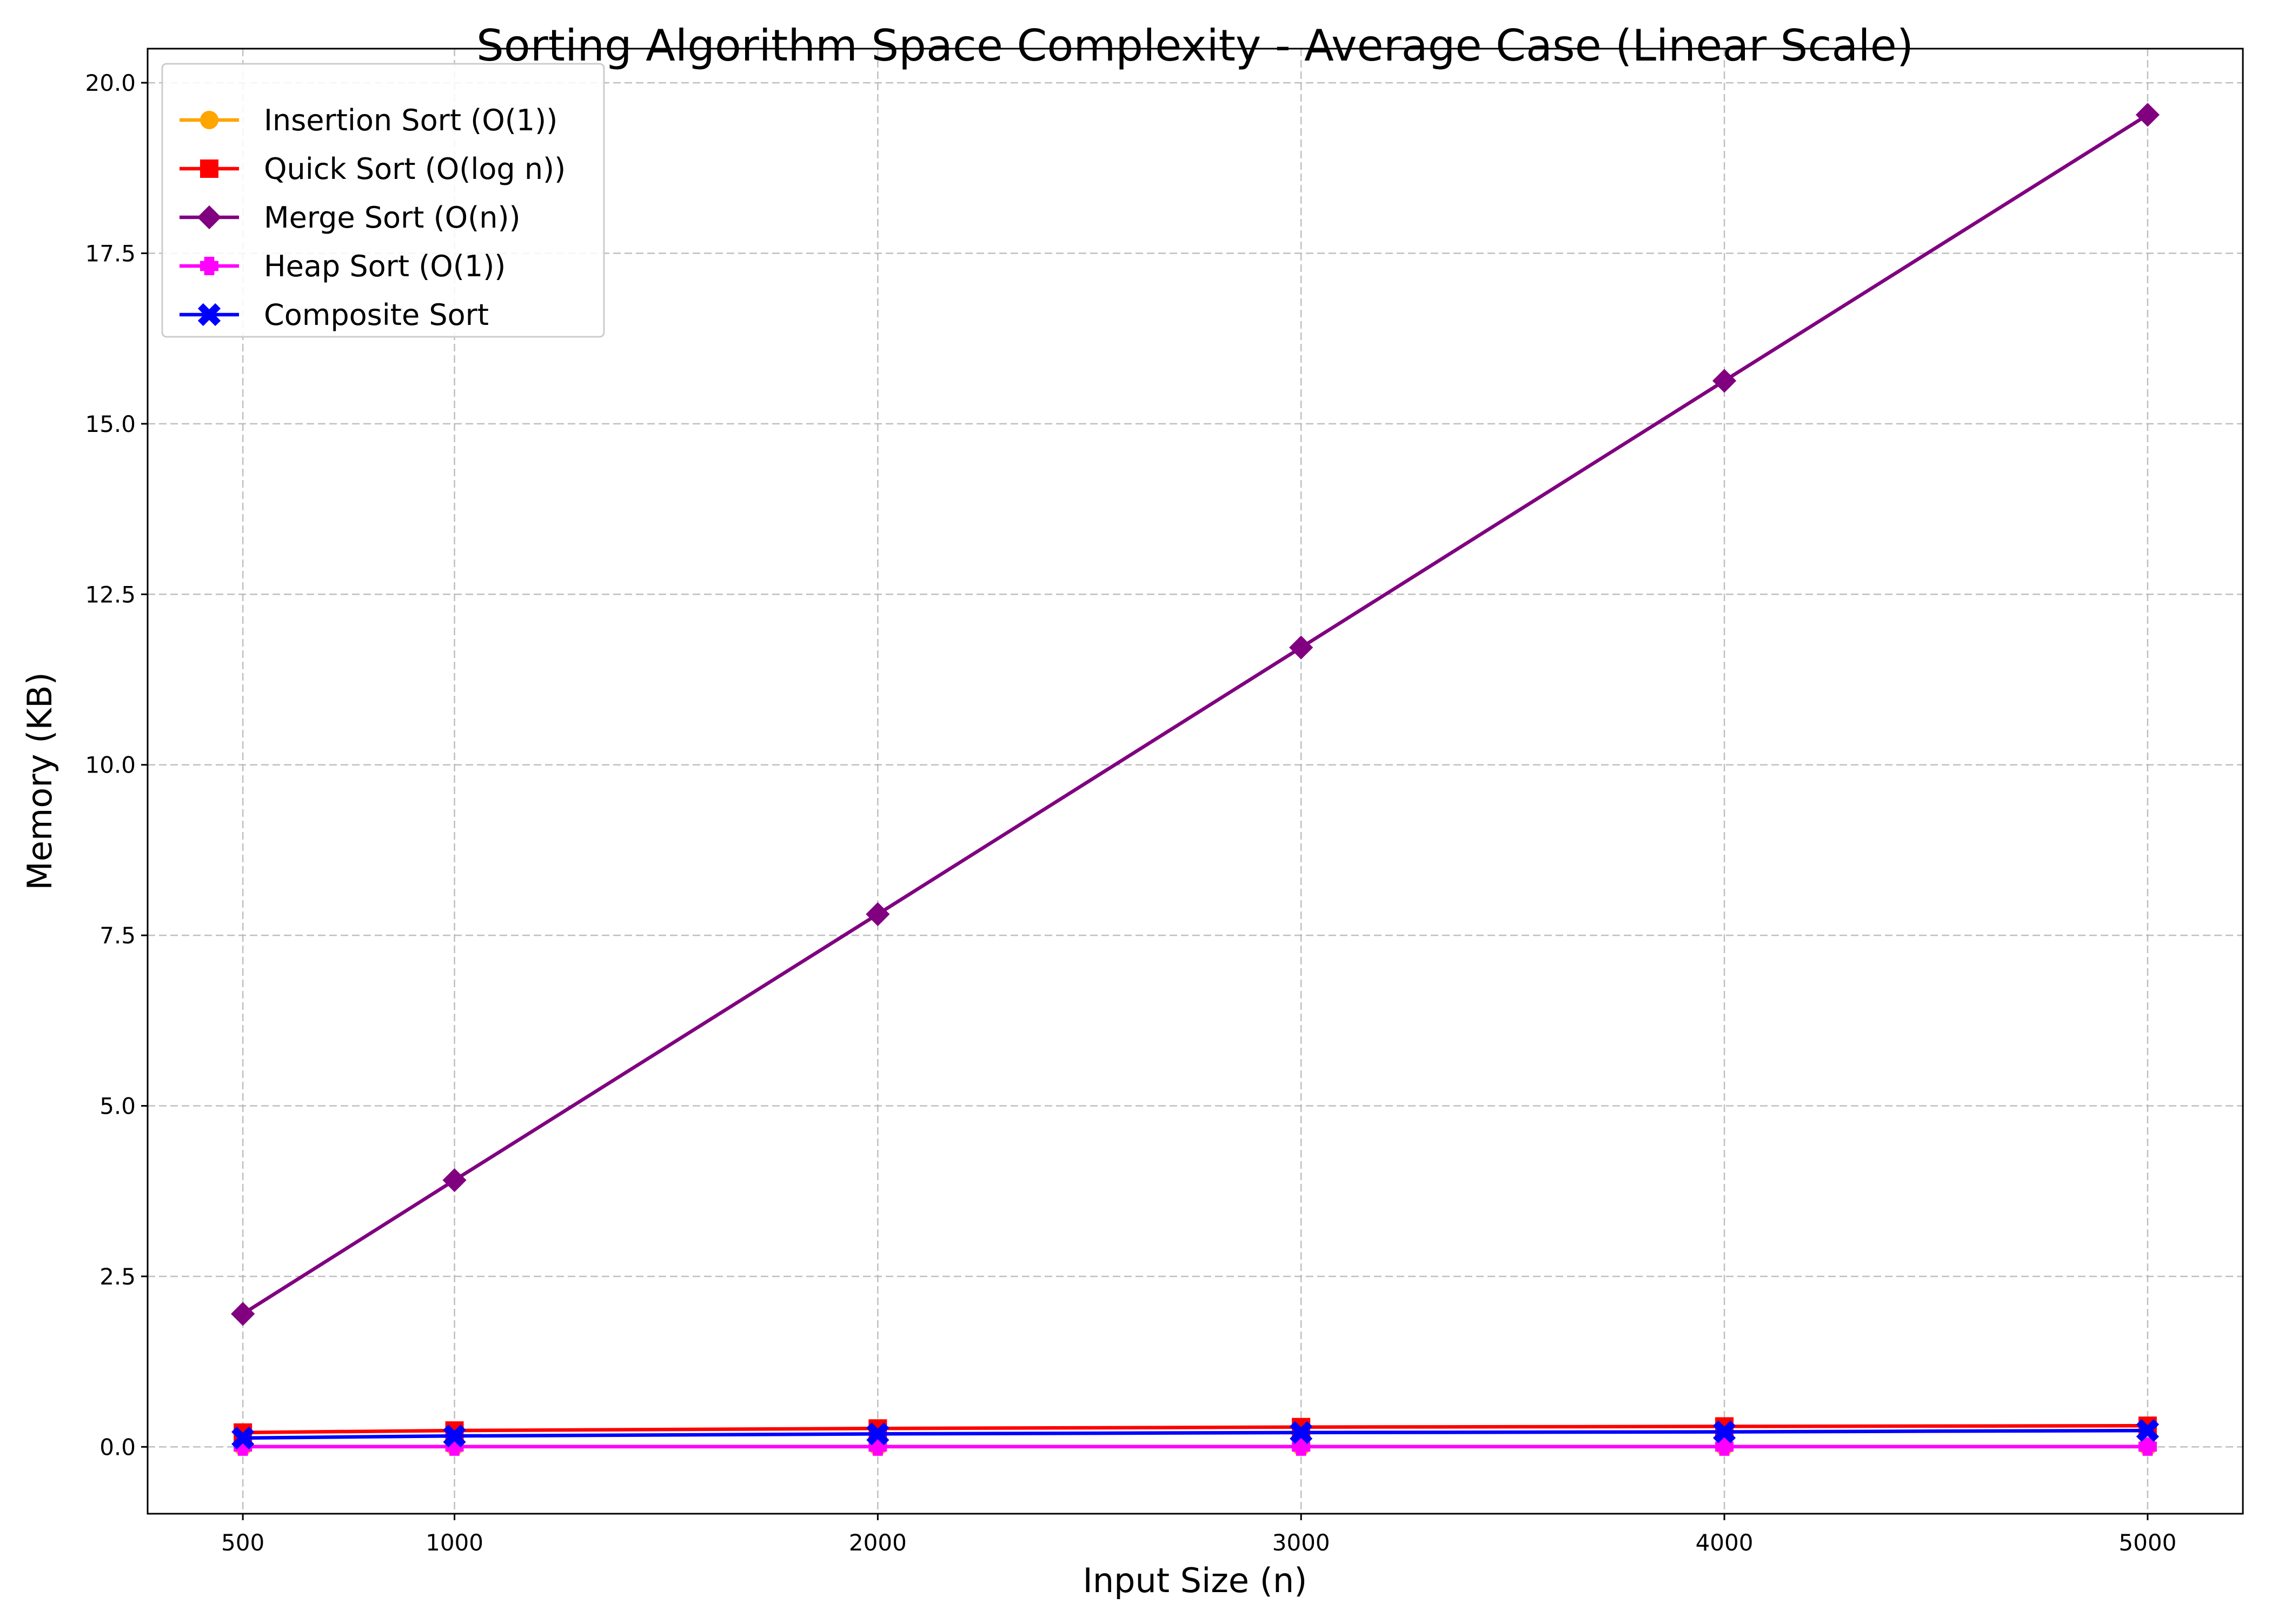 This screenshot has height=1624, width=2271. What do you see at coordinates (209, 315) in the screenshot?
I see `legend-marker-composite` at bounding box center [209, 315].